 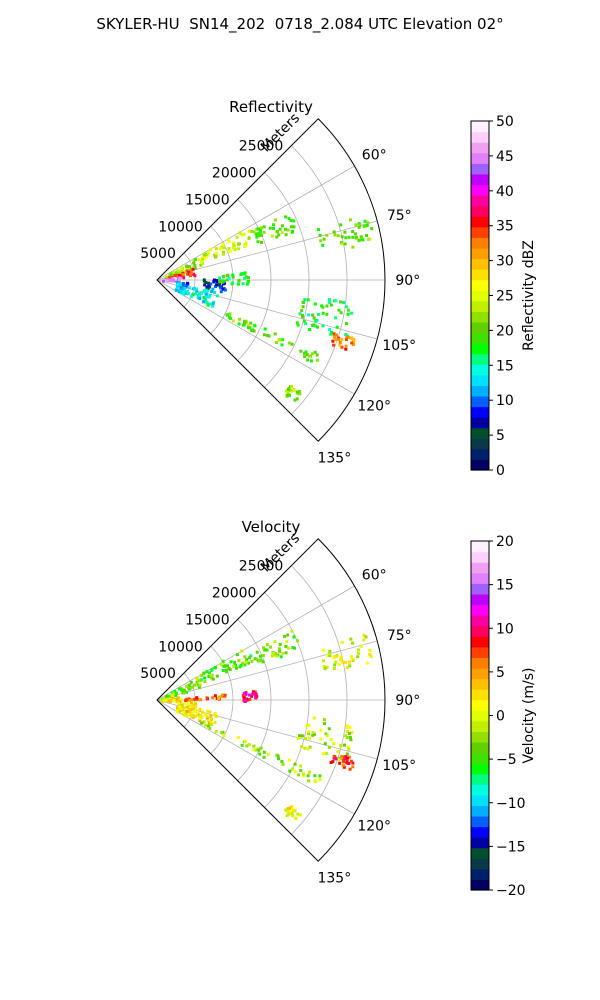 I want to click on colorbar: −20 −15 −10 −5 0 5 10 15 20 Velocity (m/s), so click(x=503, y=716).